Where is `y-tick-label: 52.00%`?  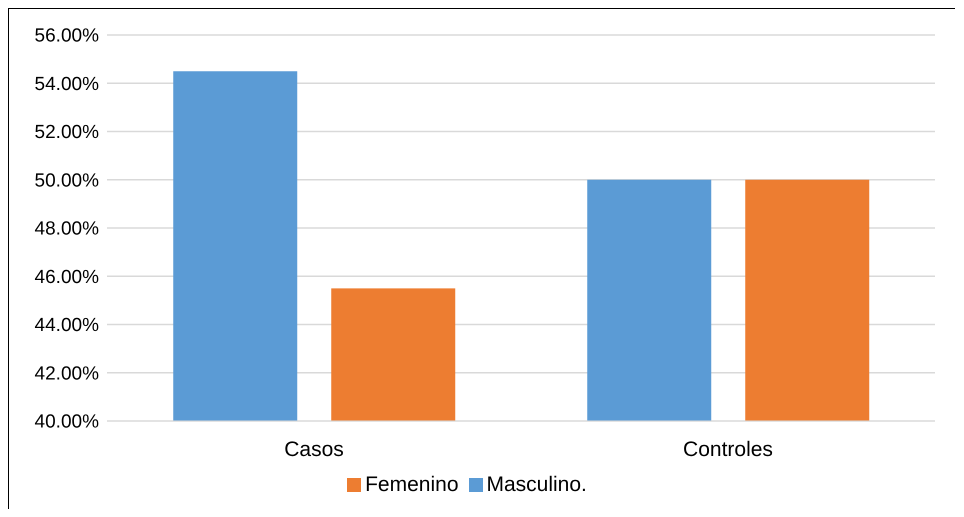 y-tick-label: 52.00% is located at coordinates (67, 133).